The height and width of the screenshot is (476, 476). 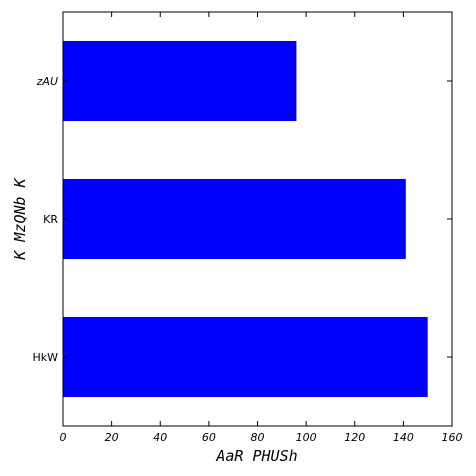 I want to click on y-tick-label: HkW, so click(x=45, y=357).